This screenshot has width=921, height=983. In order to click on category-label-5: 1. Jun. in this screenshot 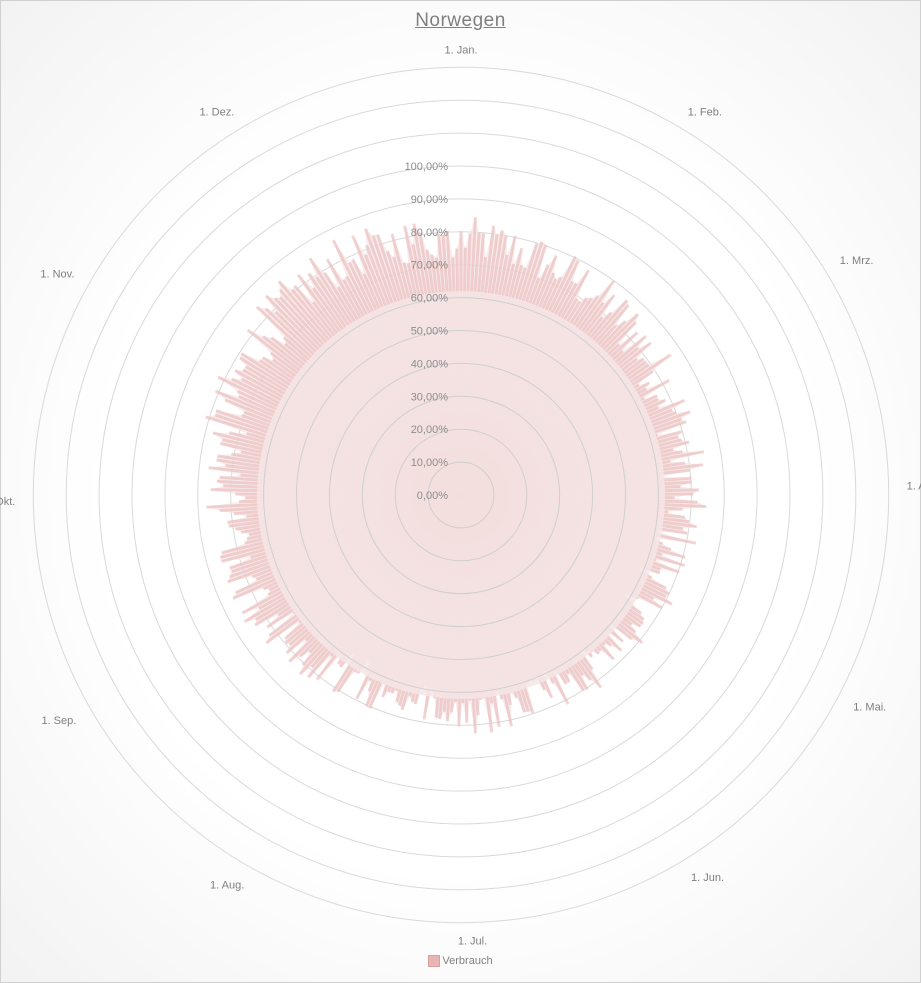, I will do `click(707, 878)`.